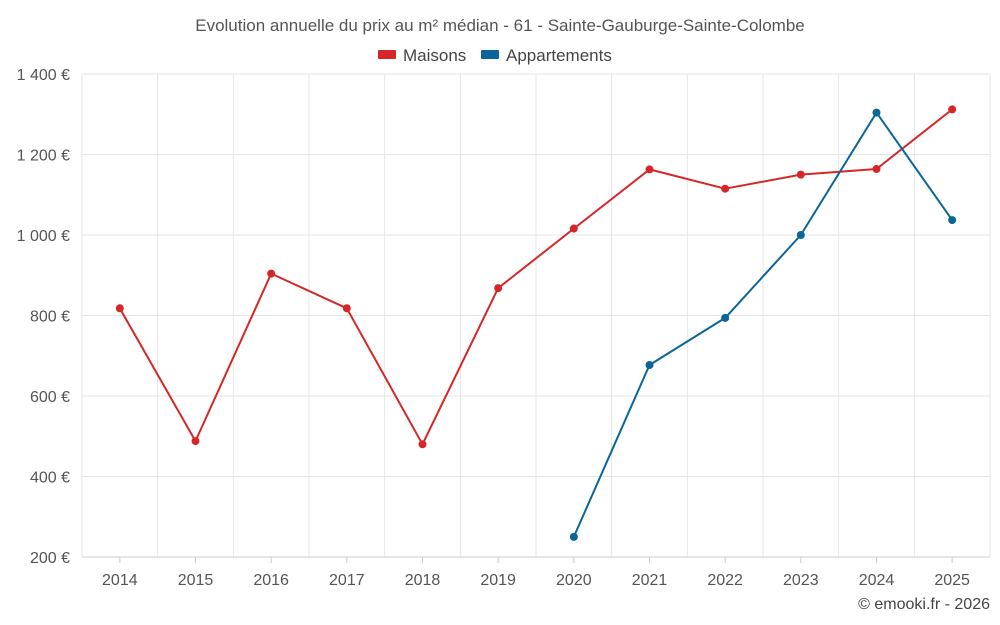 The width and height of the screenshot is (1000, 625). I want to click on y-tick-label: 600 €, so click(50, 397).